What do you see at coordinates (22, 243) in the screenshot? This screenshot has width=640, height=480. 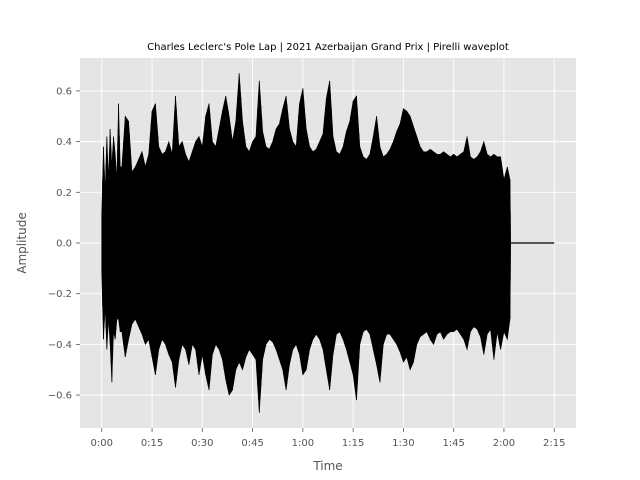 I see `y-axis-label: Amplitude` at bounding box center [22, 243].